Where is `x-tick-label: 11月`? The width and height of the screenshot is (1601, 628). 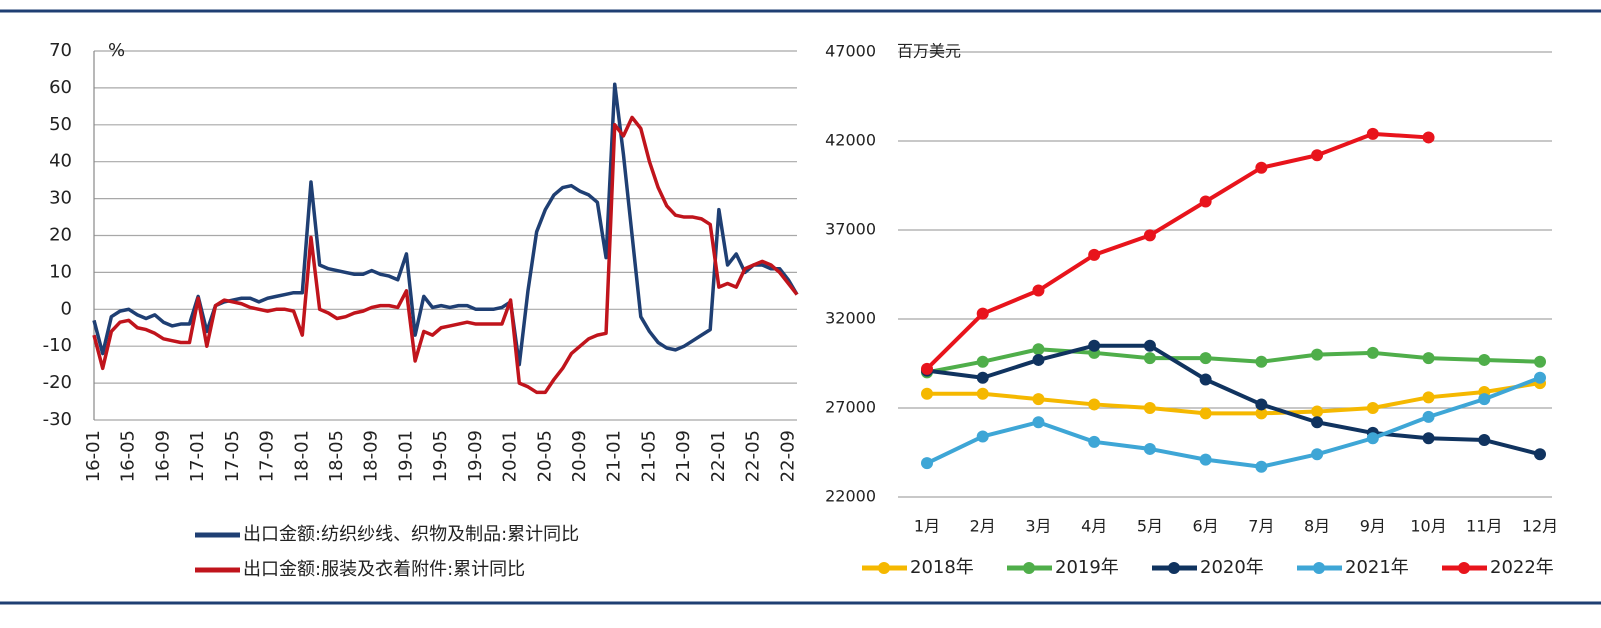 x-tick-label: 11月 is located at coordinates (1484, 526).